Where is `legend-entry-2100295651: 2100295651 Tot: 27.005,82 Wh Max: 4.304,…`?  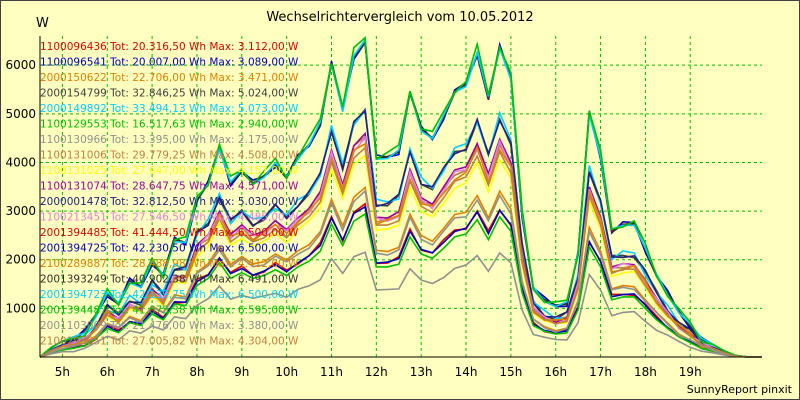 legend-entry-2100295651: 2100295651 Tot: 27.005,82 Wh Max: 4.304,… is located at coordinates (169, 342).